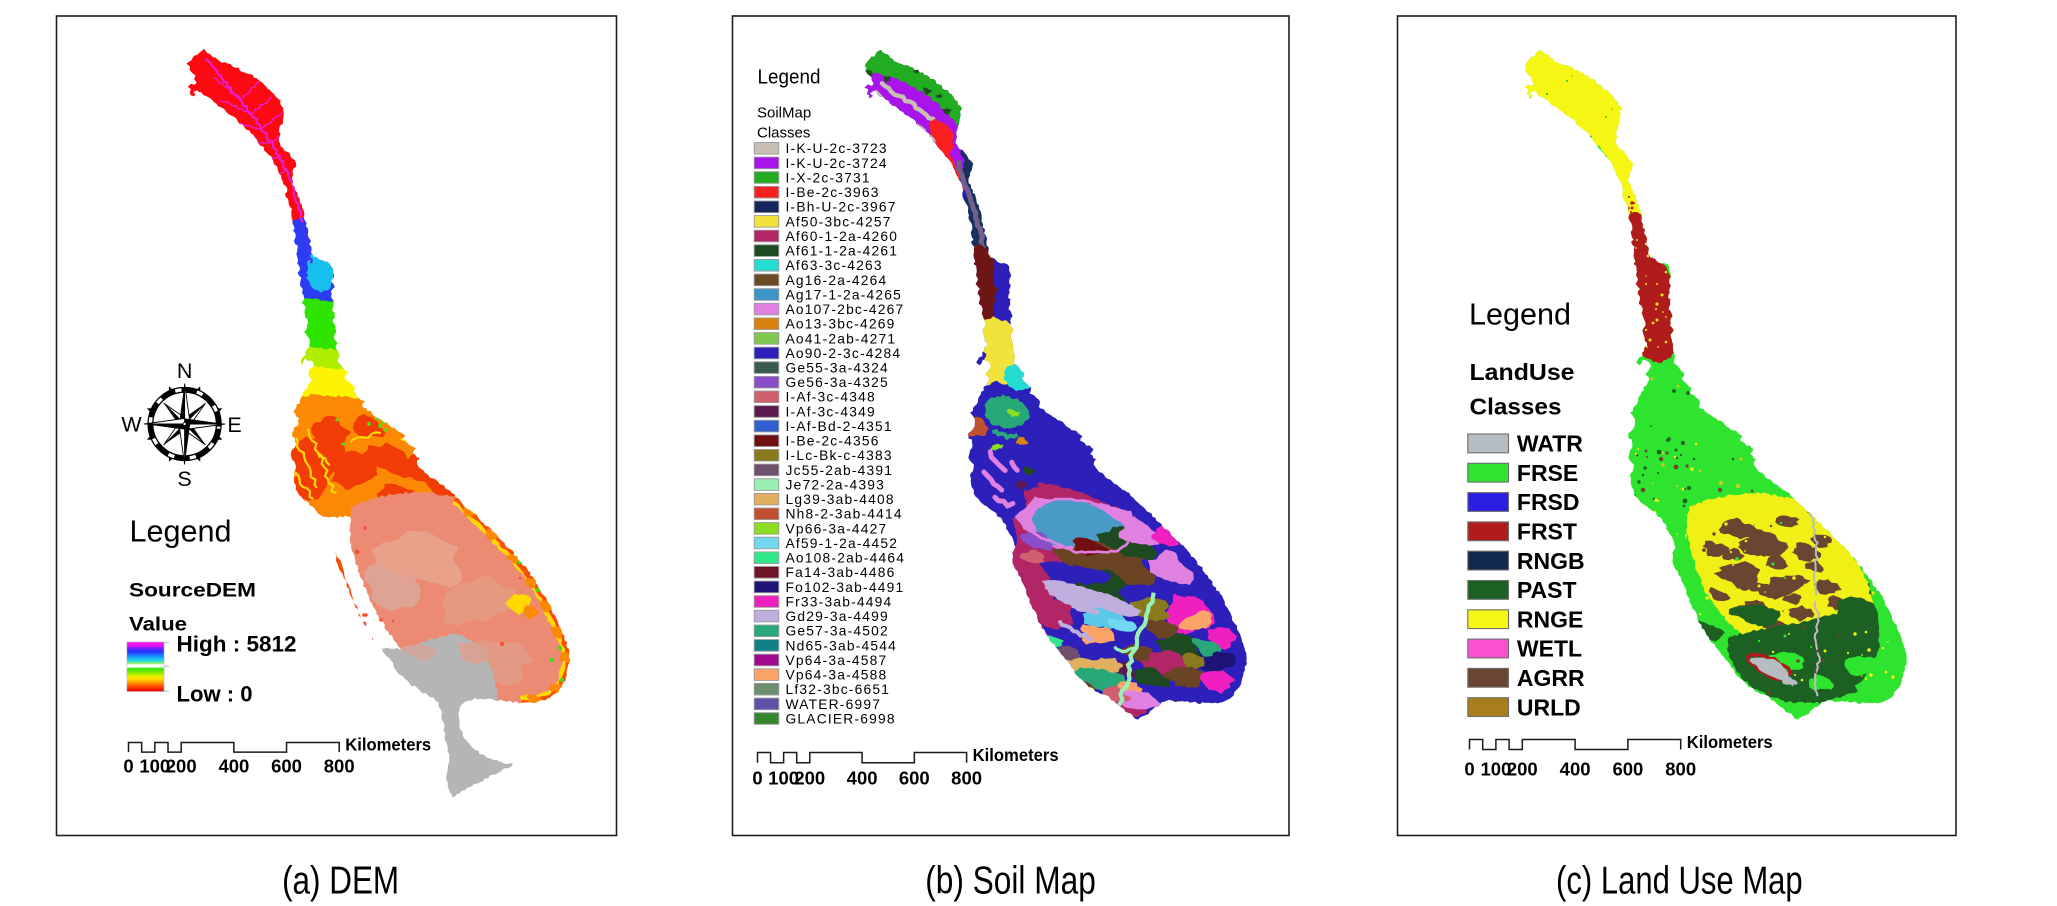 Image resolution: width=2057 pixels, height=906 pixels. Describe the element at coordinates (841, 207) in the screenshot. I see `svg-text: I-Bh-U-2c-3967` at that location.